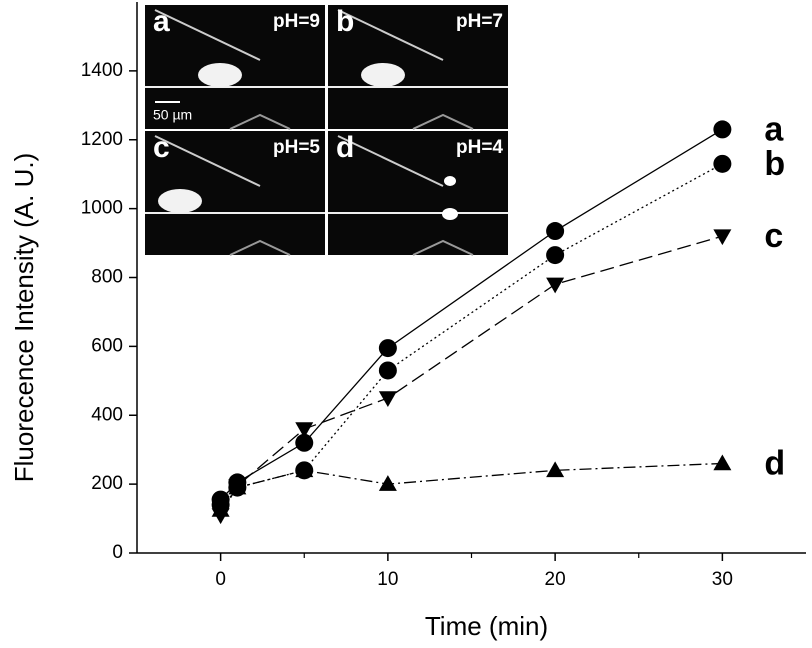 Image resolution: width=812 pixels, height=648 pixels. Describe the element at coordinates (161, 21) in the screenshot. I see `inset-letter: a` at that location.